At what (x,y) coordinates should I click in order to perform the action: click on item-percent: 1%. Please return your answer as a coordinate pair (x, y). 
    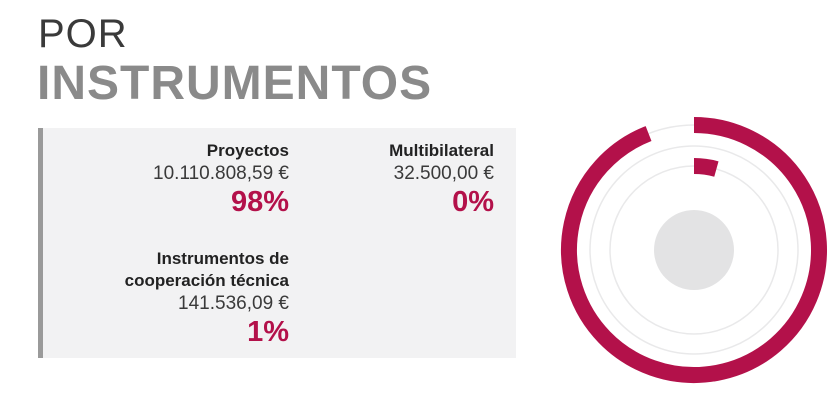
    Looking at the image, I should click on (268, 332).